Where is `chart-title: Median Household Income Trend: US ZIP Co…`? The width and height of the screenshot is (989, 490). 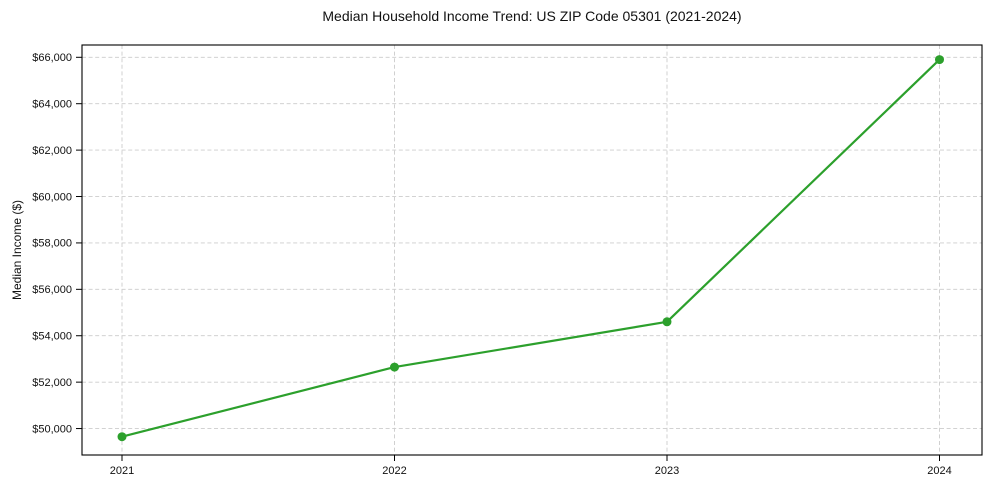
chart-title: Median Household Income Trend: US ZIP Co… is located at coordinates (532, 16).